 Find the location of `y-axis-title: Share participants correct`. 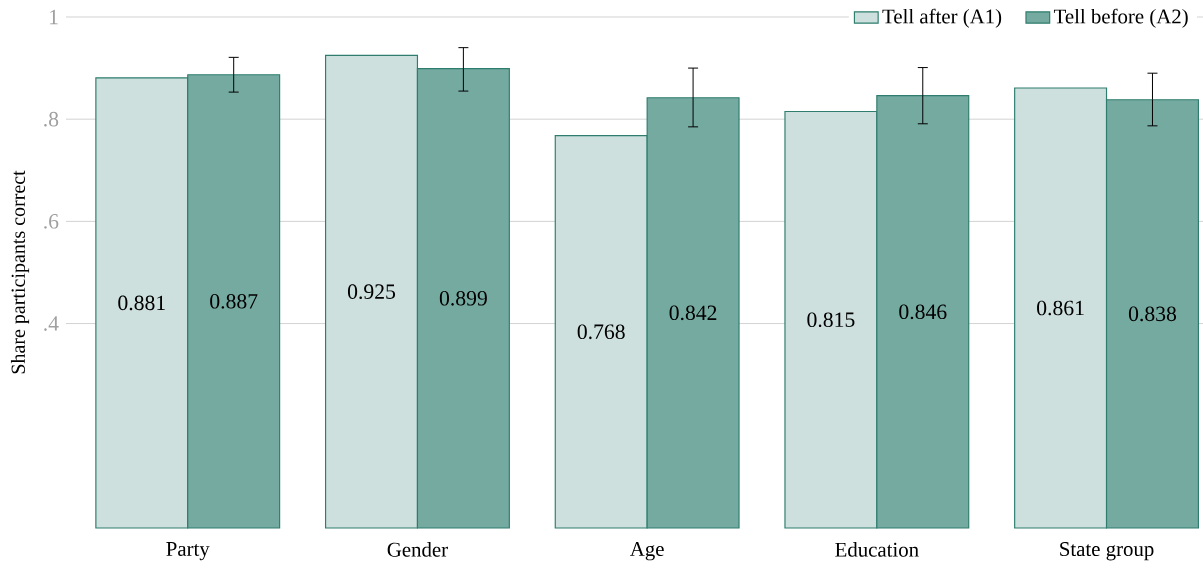

y-axis-title: Share participants correct is located at coordinates (20, 272).